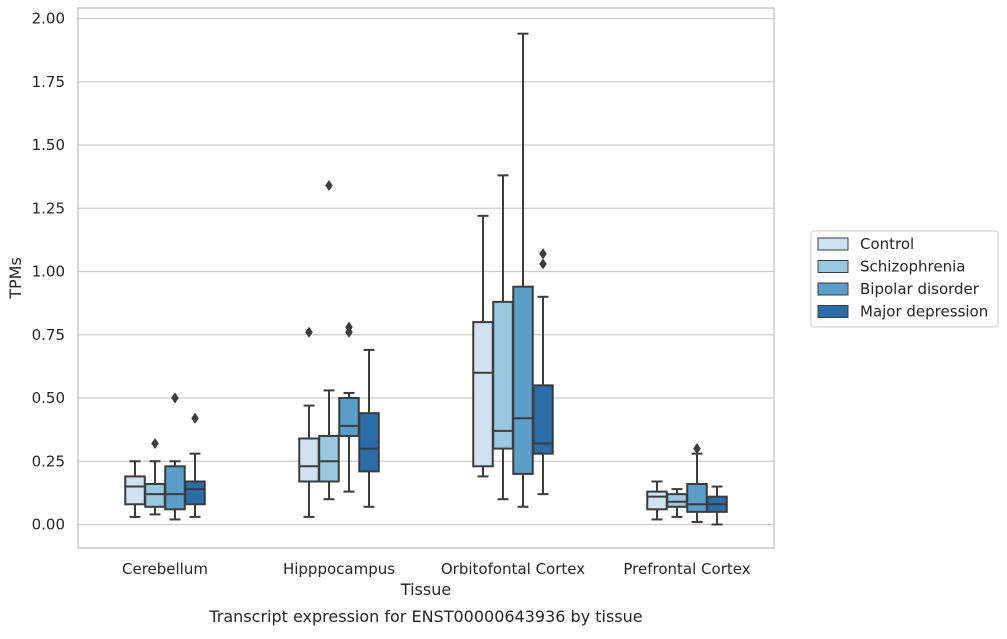 The image size is (1007, 639). Describe the element at coordinates (513, 569) in the screenshot. I see `x-tick-label: Orbitofontal Cortex` at that location.